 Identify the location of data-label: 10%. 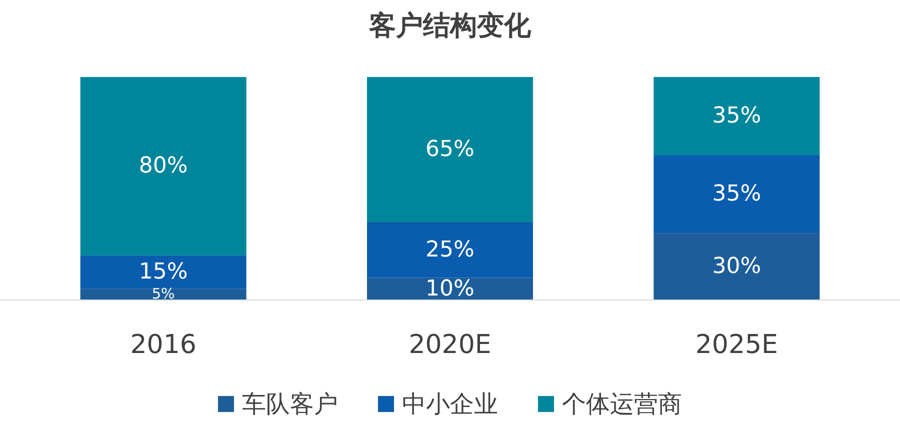
(450, 289).